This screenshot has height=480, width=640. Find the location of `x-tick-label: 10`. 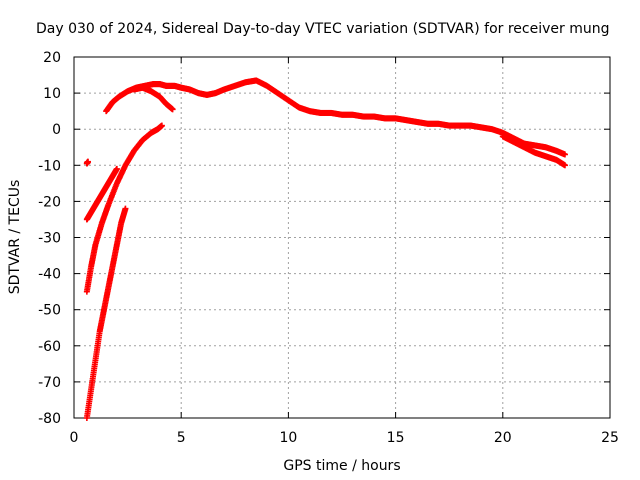

x-tick-label: 10 is located at coordinates (288, 438).